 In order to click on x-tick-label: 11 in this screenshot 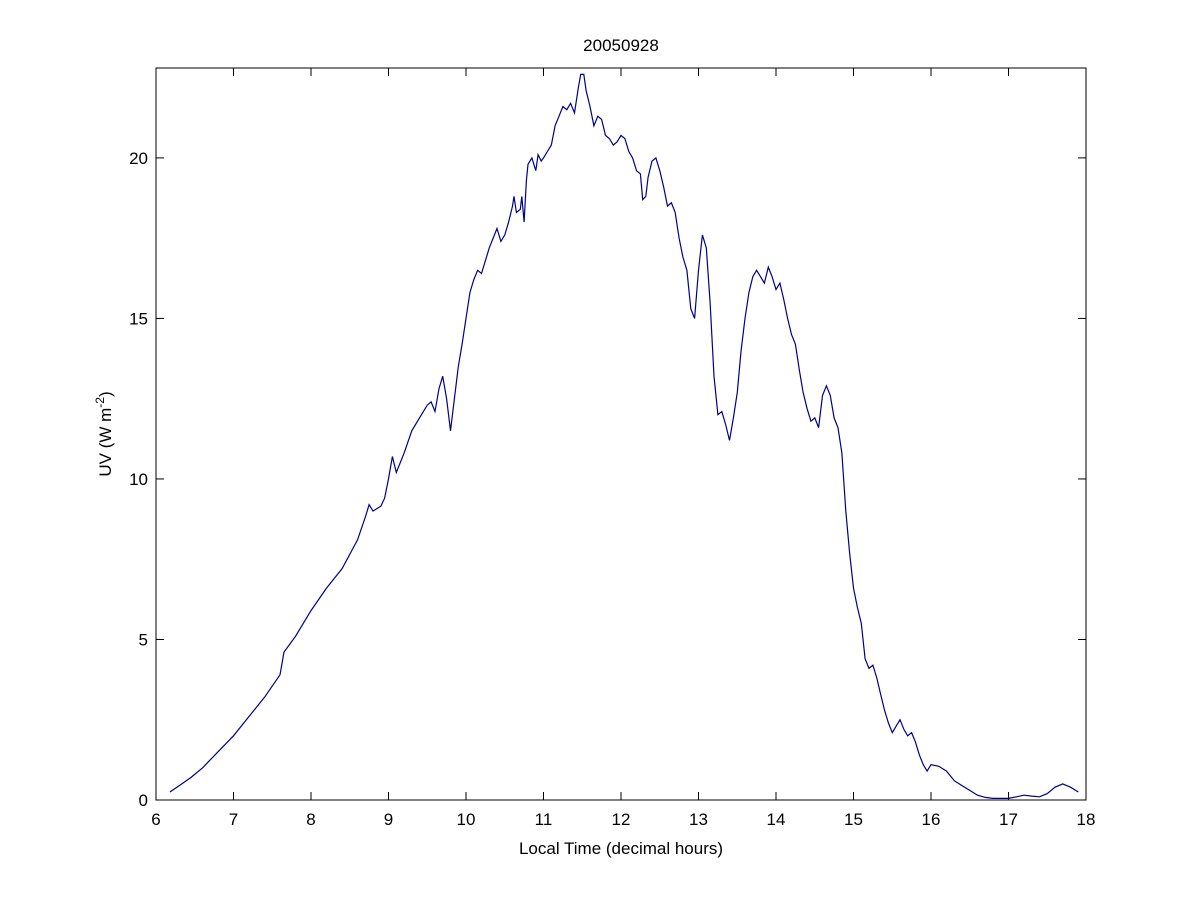, I will do `click(544, 819)`.